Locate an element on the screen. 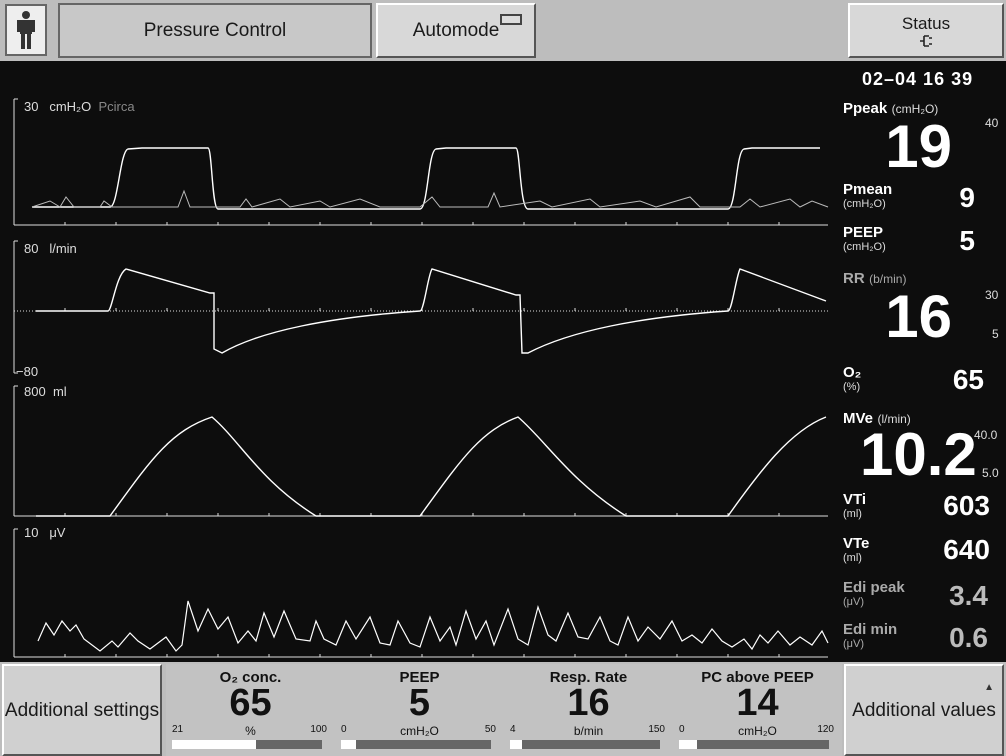 This screenshot has width=1006, height=756. volume-scale-label: 800 ml is located at coordinates (45, 391).